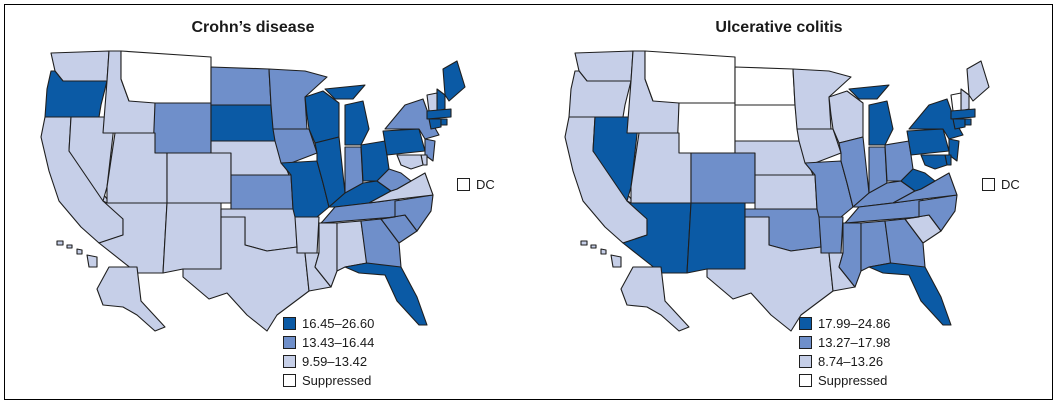  I want to click on legend-item: 9.59–13.42, so click(328, 361).